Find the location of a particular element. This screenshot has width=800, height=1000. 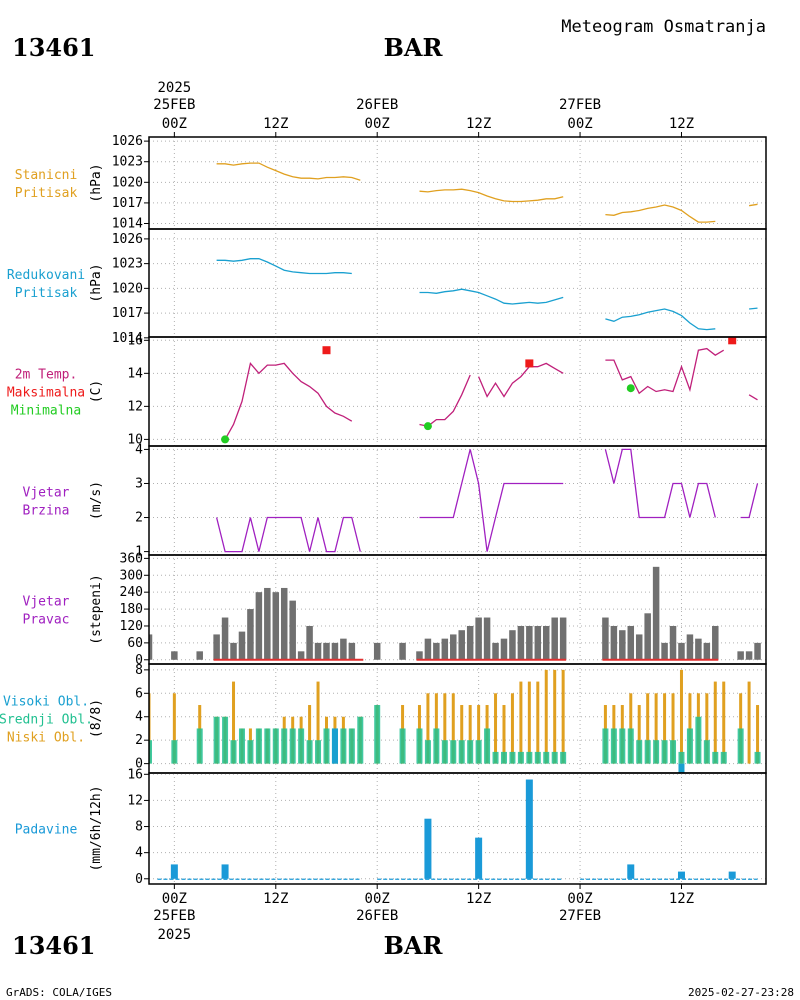

y-tick-label: 1 is located at coordinates (139, 552).